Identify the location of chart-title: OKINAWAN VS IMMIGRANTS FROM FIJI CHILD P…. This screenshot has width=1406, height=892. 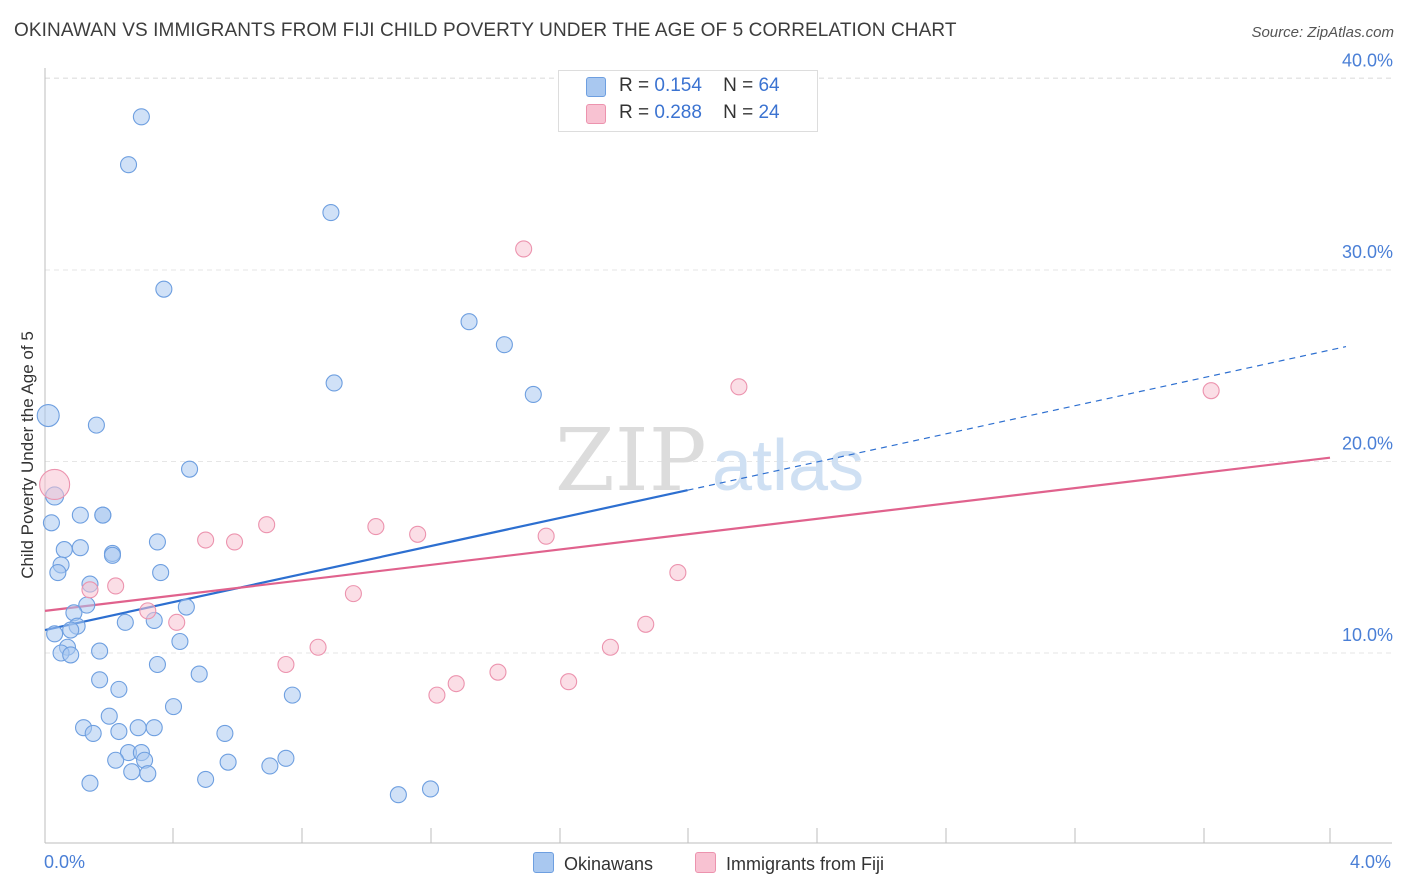
(485, 30).